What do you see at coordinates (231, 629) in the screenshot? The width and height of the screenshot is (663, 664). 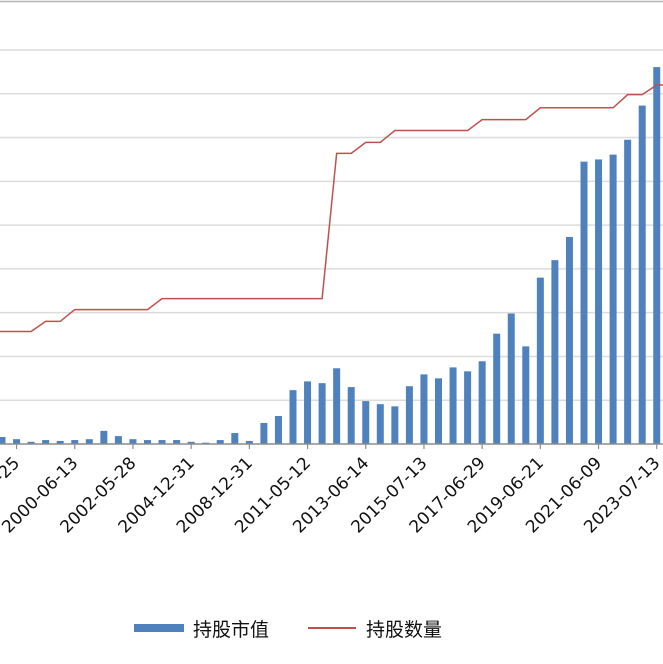 I see `legend-label: 持股市值` at bounding box center [231, 629].